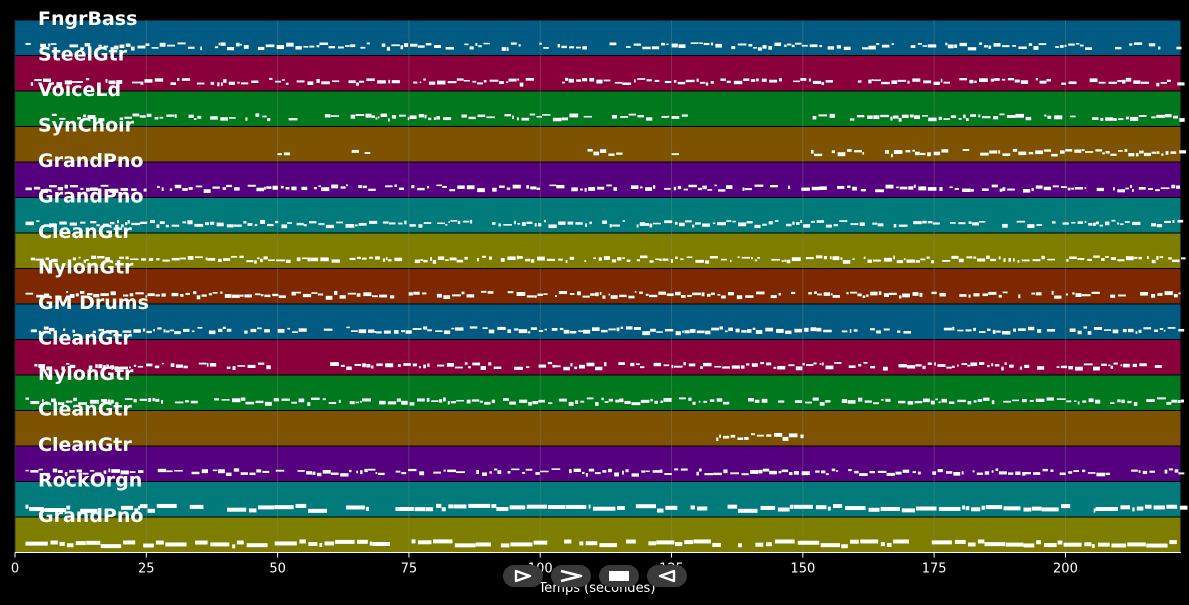  I want to click on stop-button, so click(619, 576).